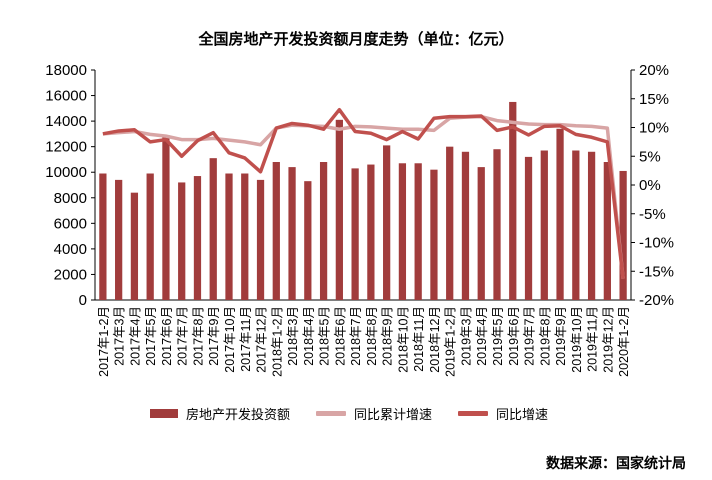 The image size is (712, 480). I want to click on legend-item-monthly: 同比增速, so click(503, 413).